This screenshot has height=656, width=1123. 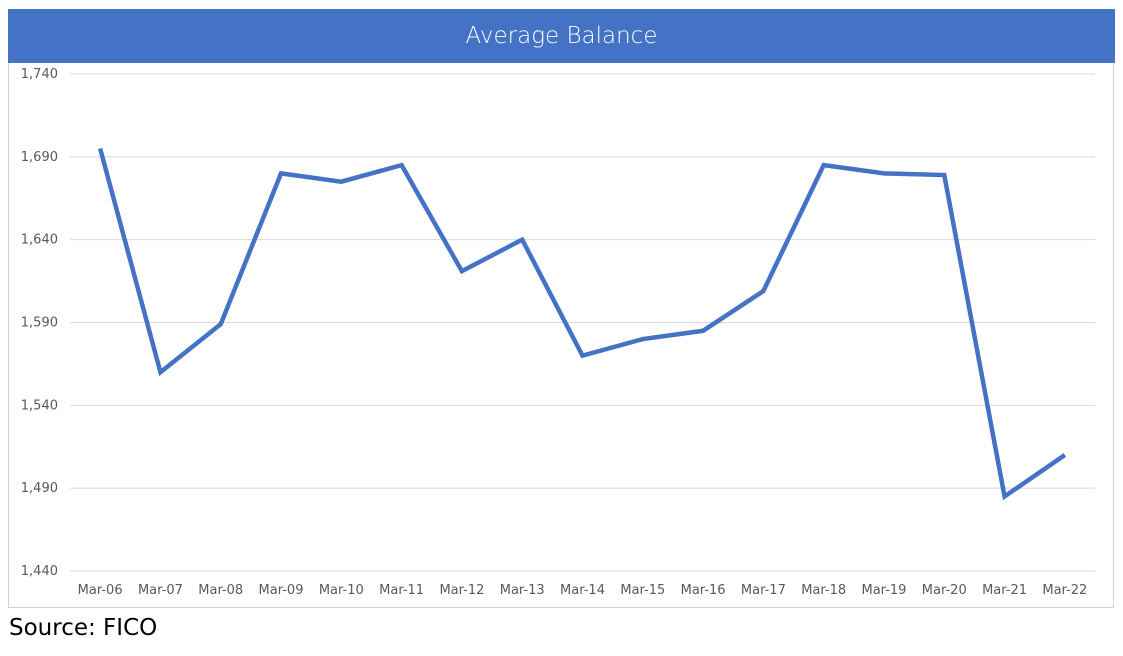 What do you see at coordinates (1064, 590) in the screenshot?
I see `x-tick-label: Mar-22` at bounding box center [1064, 590].